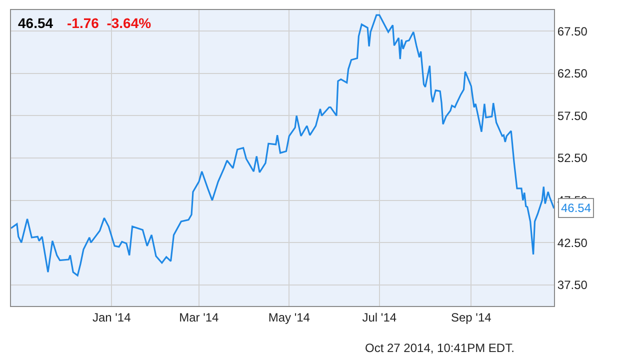  Describe the element at coordinates (36, 23) in the screenshot. I see `chart-title: 46.54` at that location.